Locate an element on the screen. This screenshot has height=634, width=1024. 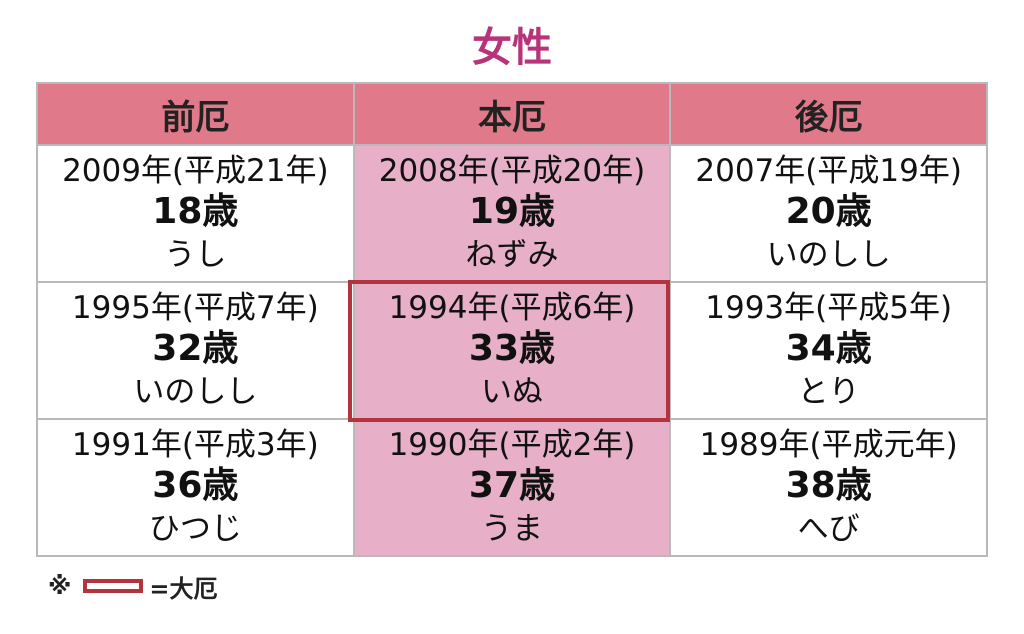
cell-age: 34歳 is located at coordinates (828, 348).